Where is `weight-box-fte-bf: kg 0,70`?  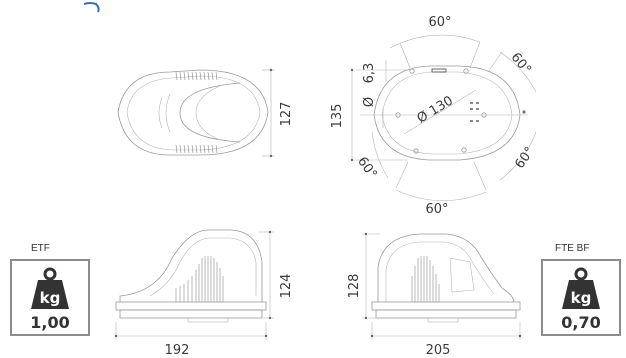
weight-box-fte-bf: kg 0,70 is located at coordinates (581, 297).